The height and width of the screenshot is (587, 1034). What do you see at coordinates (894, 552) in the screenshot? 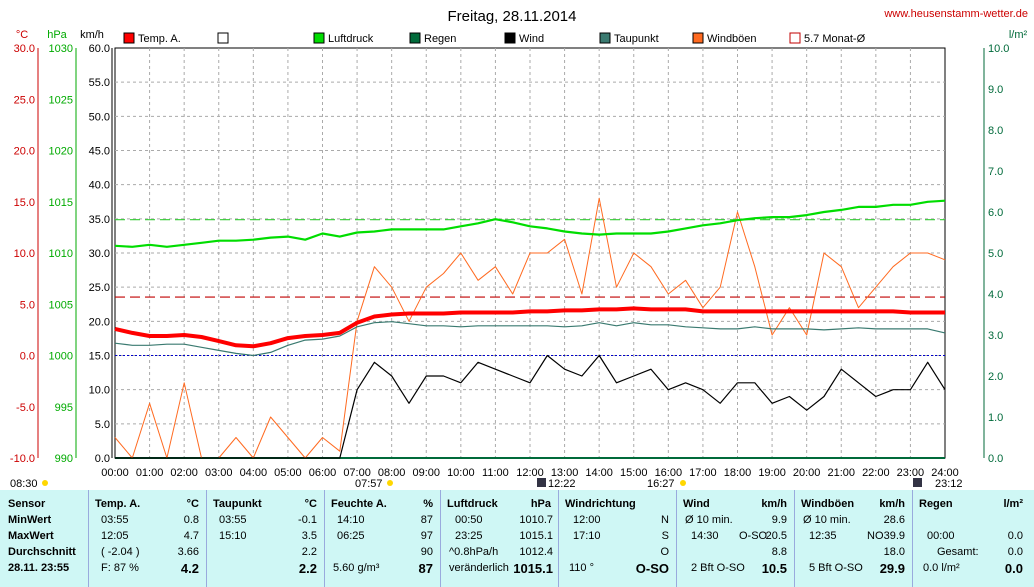
I see `gust-avg: 18.0` at bounding box center [894, 552].